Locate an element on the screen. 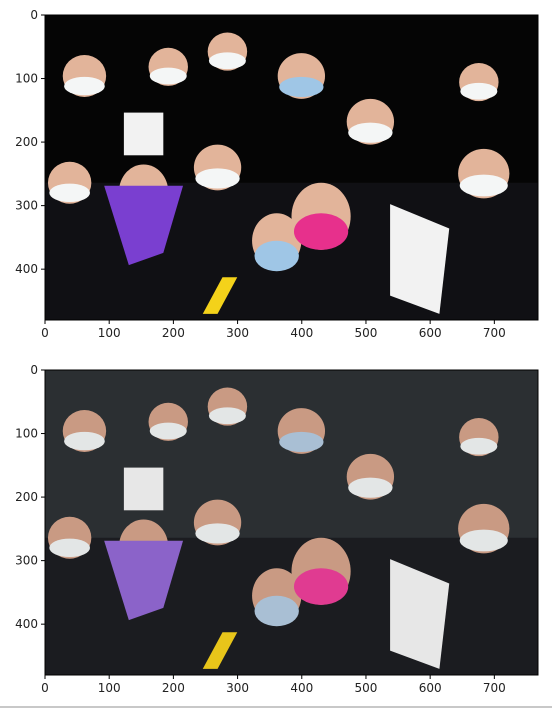 This screenshot has height=710, width=552. y-ticks-bottom: 0 100 200 300 400 is located at coordinates (30, 497).